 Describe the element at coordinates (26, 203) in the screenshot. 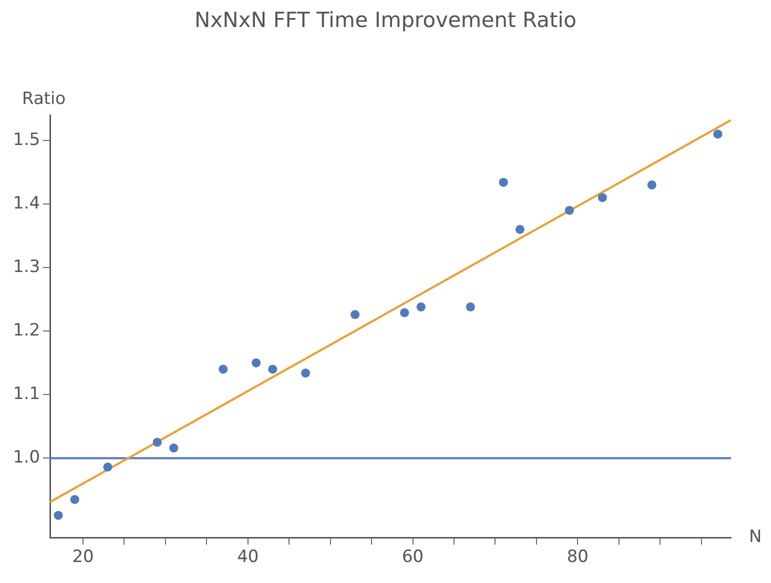

I see `y-tick-label: 1.4` at that location.